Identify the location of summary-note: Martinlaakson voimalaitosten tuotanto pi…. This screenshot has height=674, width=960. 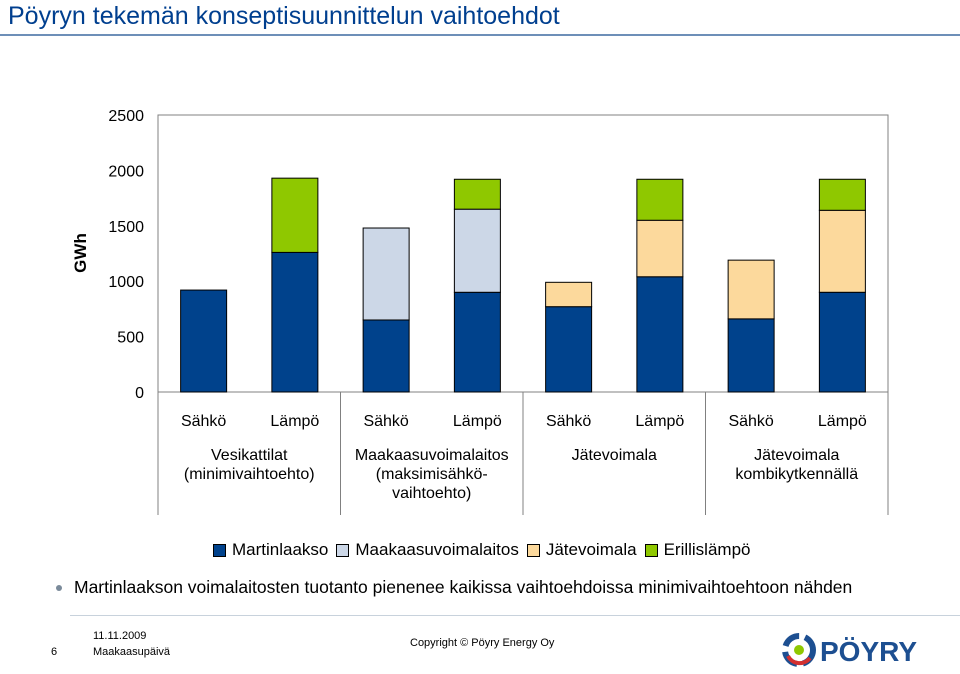
(463, 587).